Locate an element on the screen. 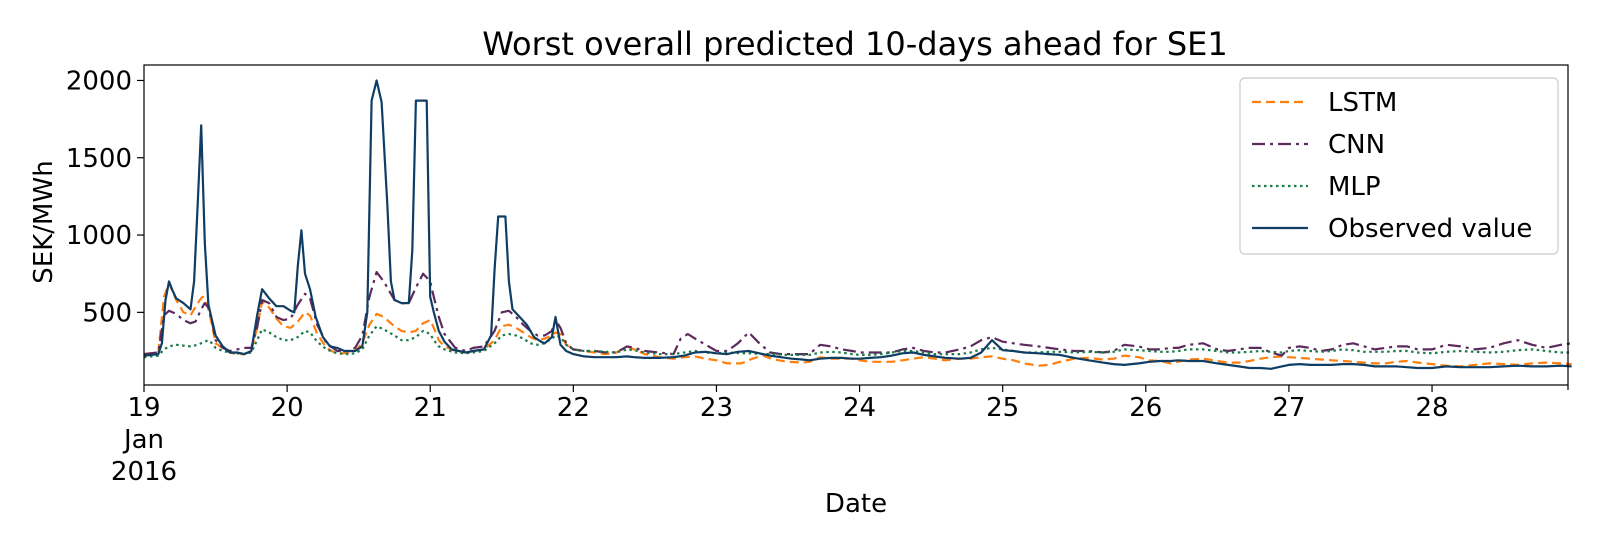 This screenshot has height=550, width=1600. legend: LSTM CNN MLP Observed value is located at coordinates (1399, 166).